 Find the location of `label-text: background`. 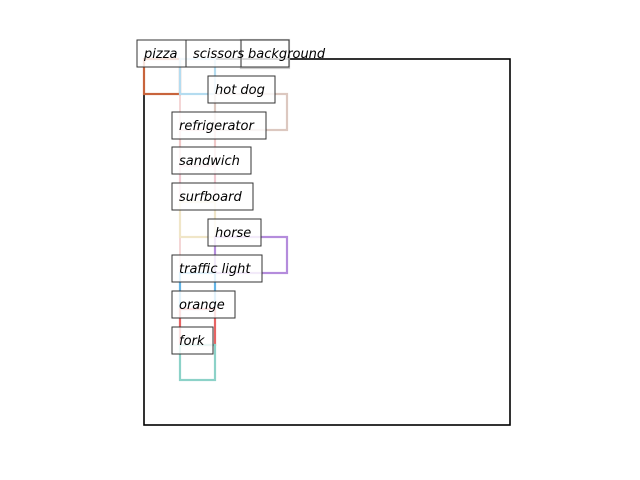

label-text: background is located at coordinates (287, 54).